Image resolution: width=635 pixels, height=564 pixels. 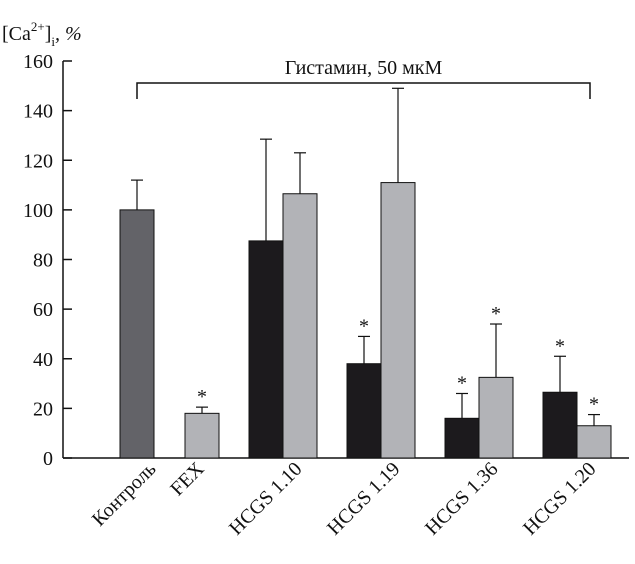 I want to click on x-tick-label: HCGS 1.20, so click(x=560, y=499).